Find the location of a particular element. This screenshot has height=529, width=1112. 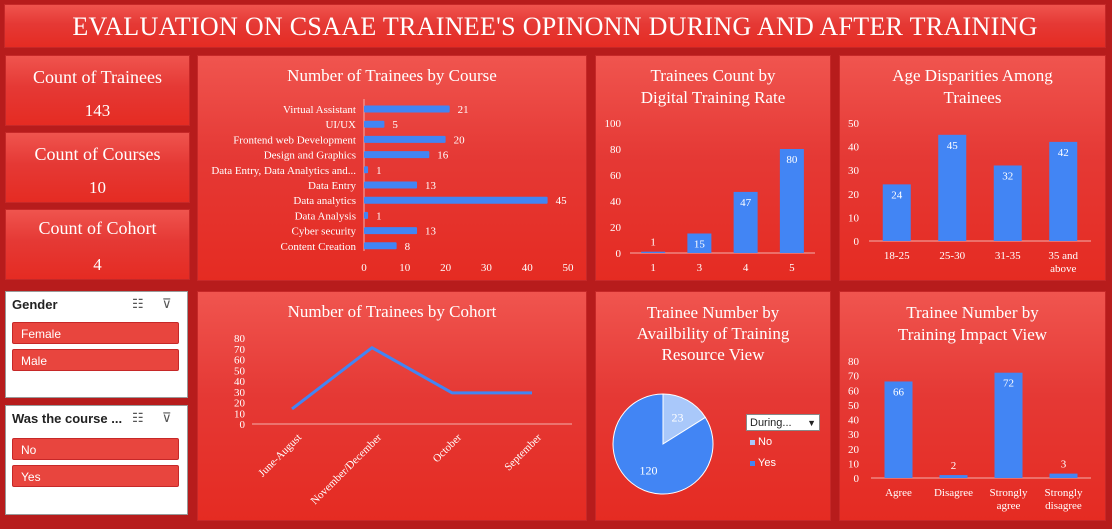

chart-title-line-2: Availbility of Training is located at coordinates (713, 333).